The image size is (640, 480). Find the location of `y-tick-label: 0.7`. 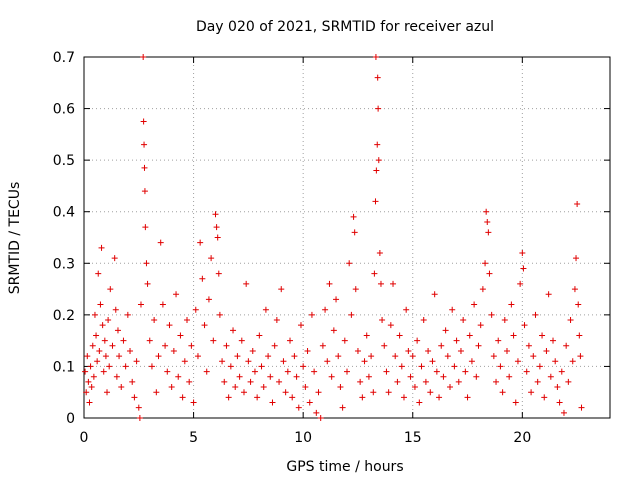

y-tick-label: 0.7 is located at coordinates (64, 58).